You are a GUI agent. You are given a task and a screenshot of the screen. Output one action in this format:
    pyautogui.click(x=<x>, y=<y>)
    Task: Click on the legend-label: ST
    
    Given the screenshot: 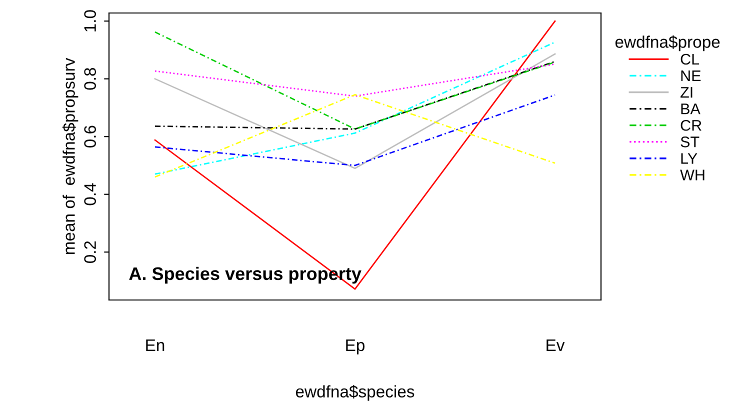 What is the action you would take?
    pyautogui.click(x=690, y=142)
    